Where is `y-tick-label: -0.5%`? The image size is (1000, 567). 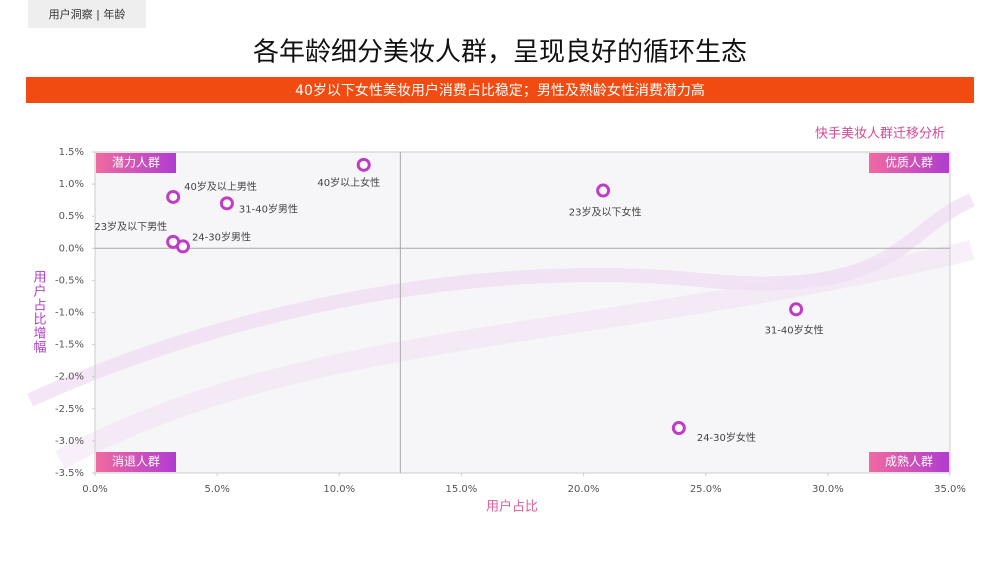
y-tick-label: -0.5% is located at coordinates (69, 280).